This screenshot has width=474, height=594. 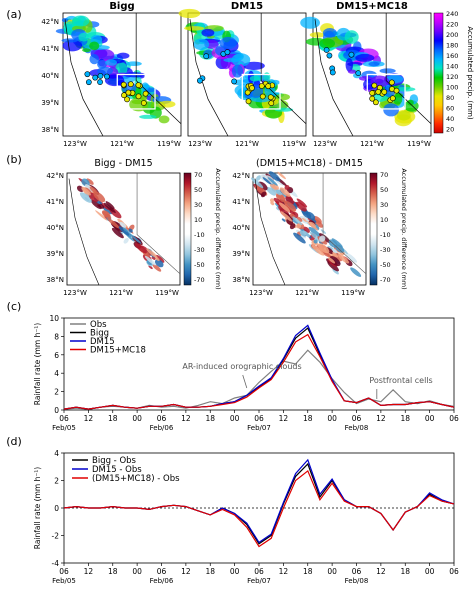 I want to click on coastline, so click(x=270, y=232).